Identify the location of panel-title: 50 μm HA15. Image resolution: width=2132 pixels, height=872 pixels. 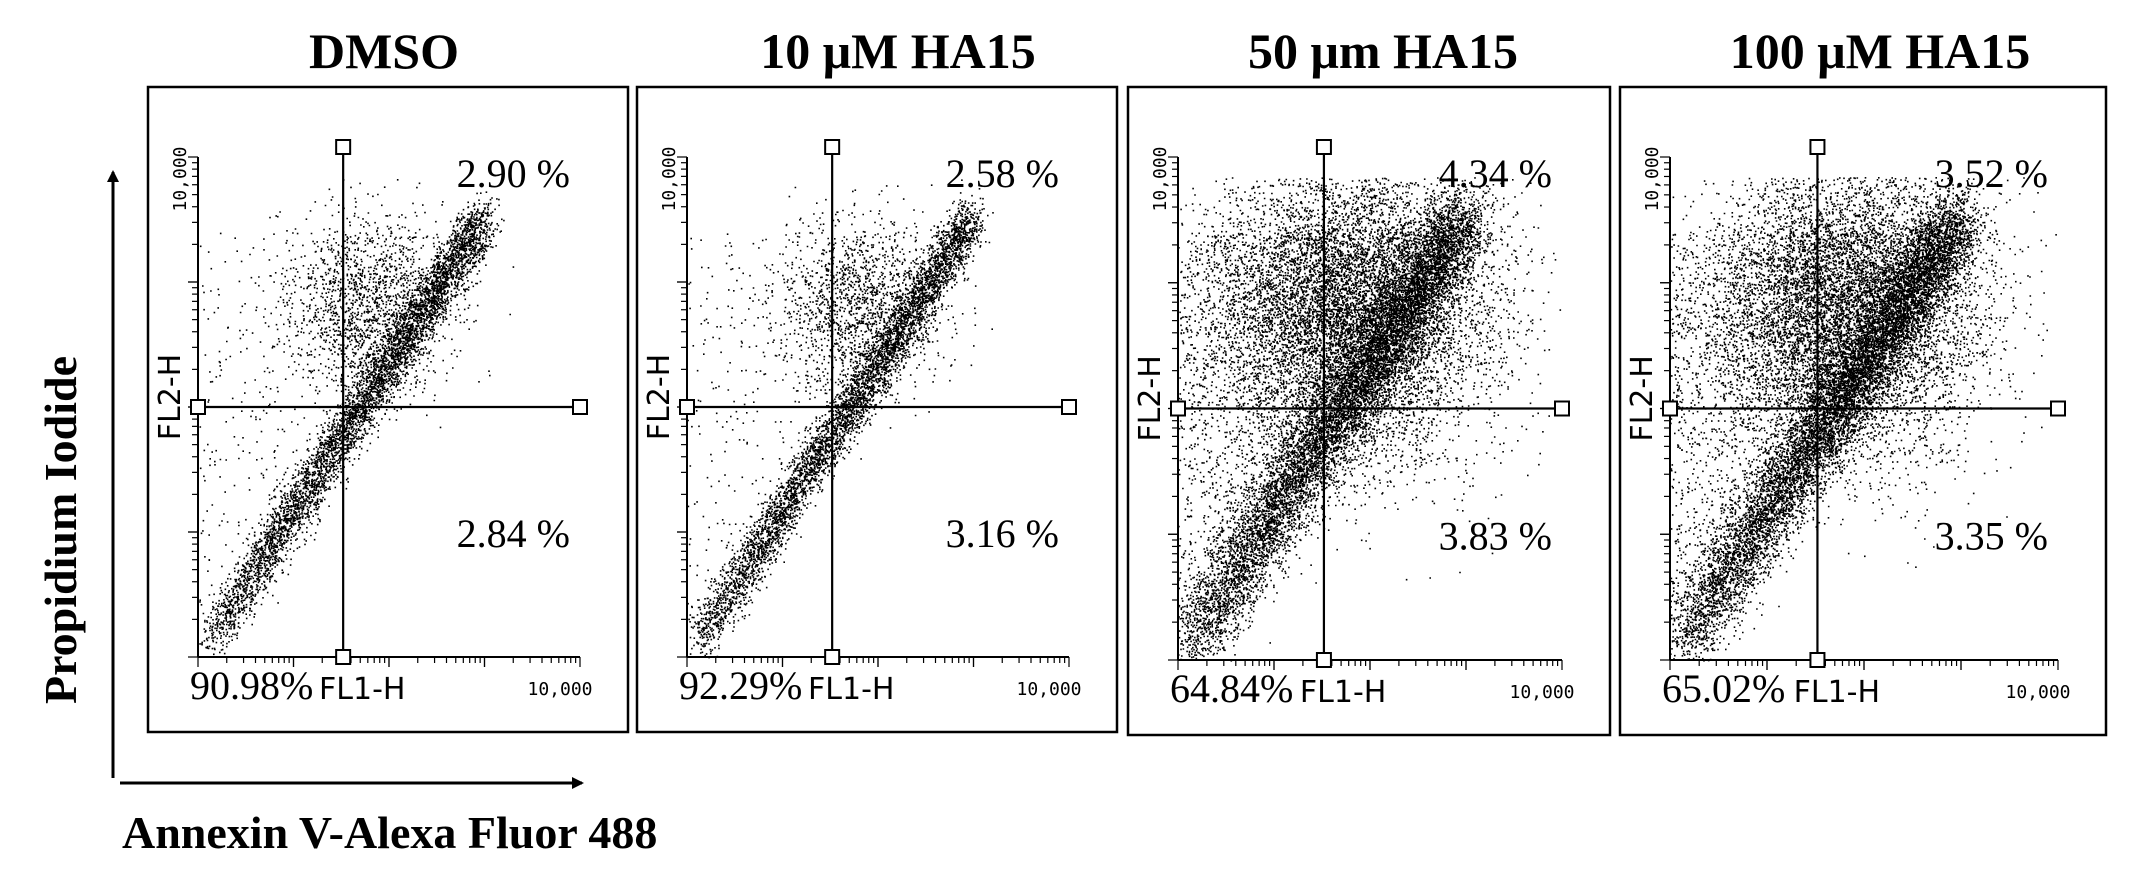
(1383, 51).